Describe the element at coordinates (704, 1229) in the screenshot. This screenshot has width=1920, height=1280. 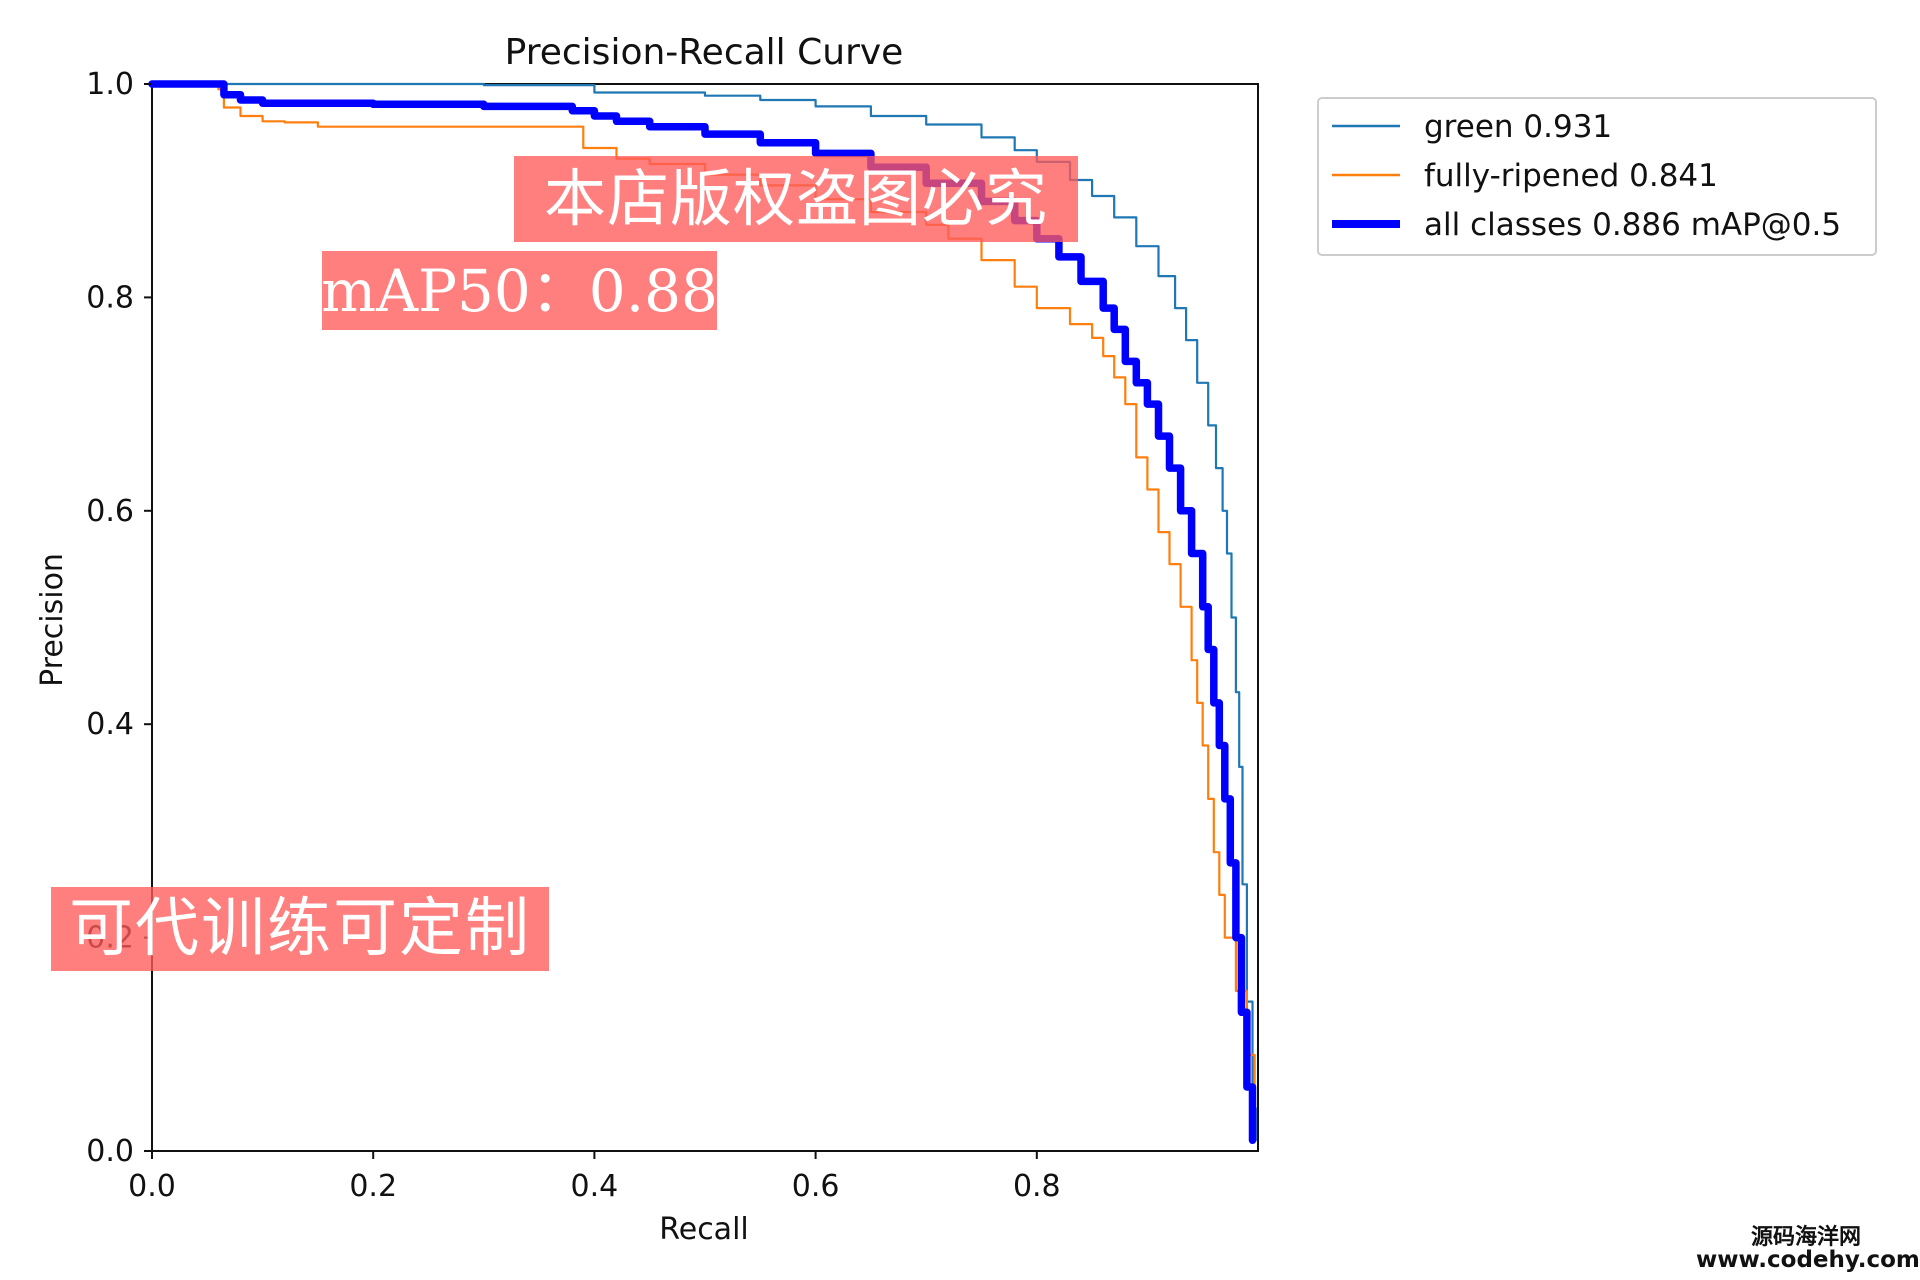
I see `x-axis-label: Recall` at that location.